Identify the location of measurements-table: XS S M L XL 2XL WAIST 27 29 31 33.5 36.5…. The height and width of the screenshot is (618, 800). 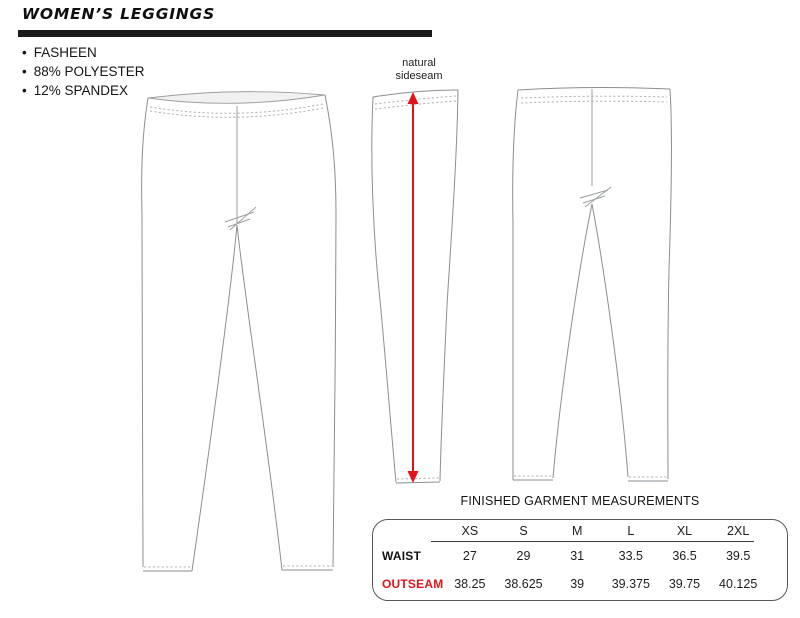
(580, 560).